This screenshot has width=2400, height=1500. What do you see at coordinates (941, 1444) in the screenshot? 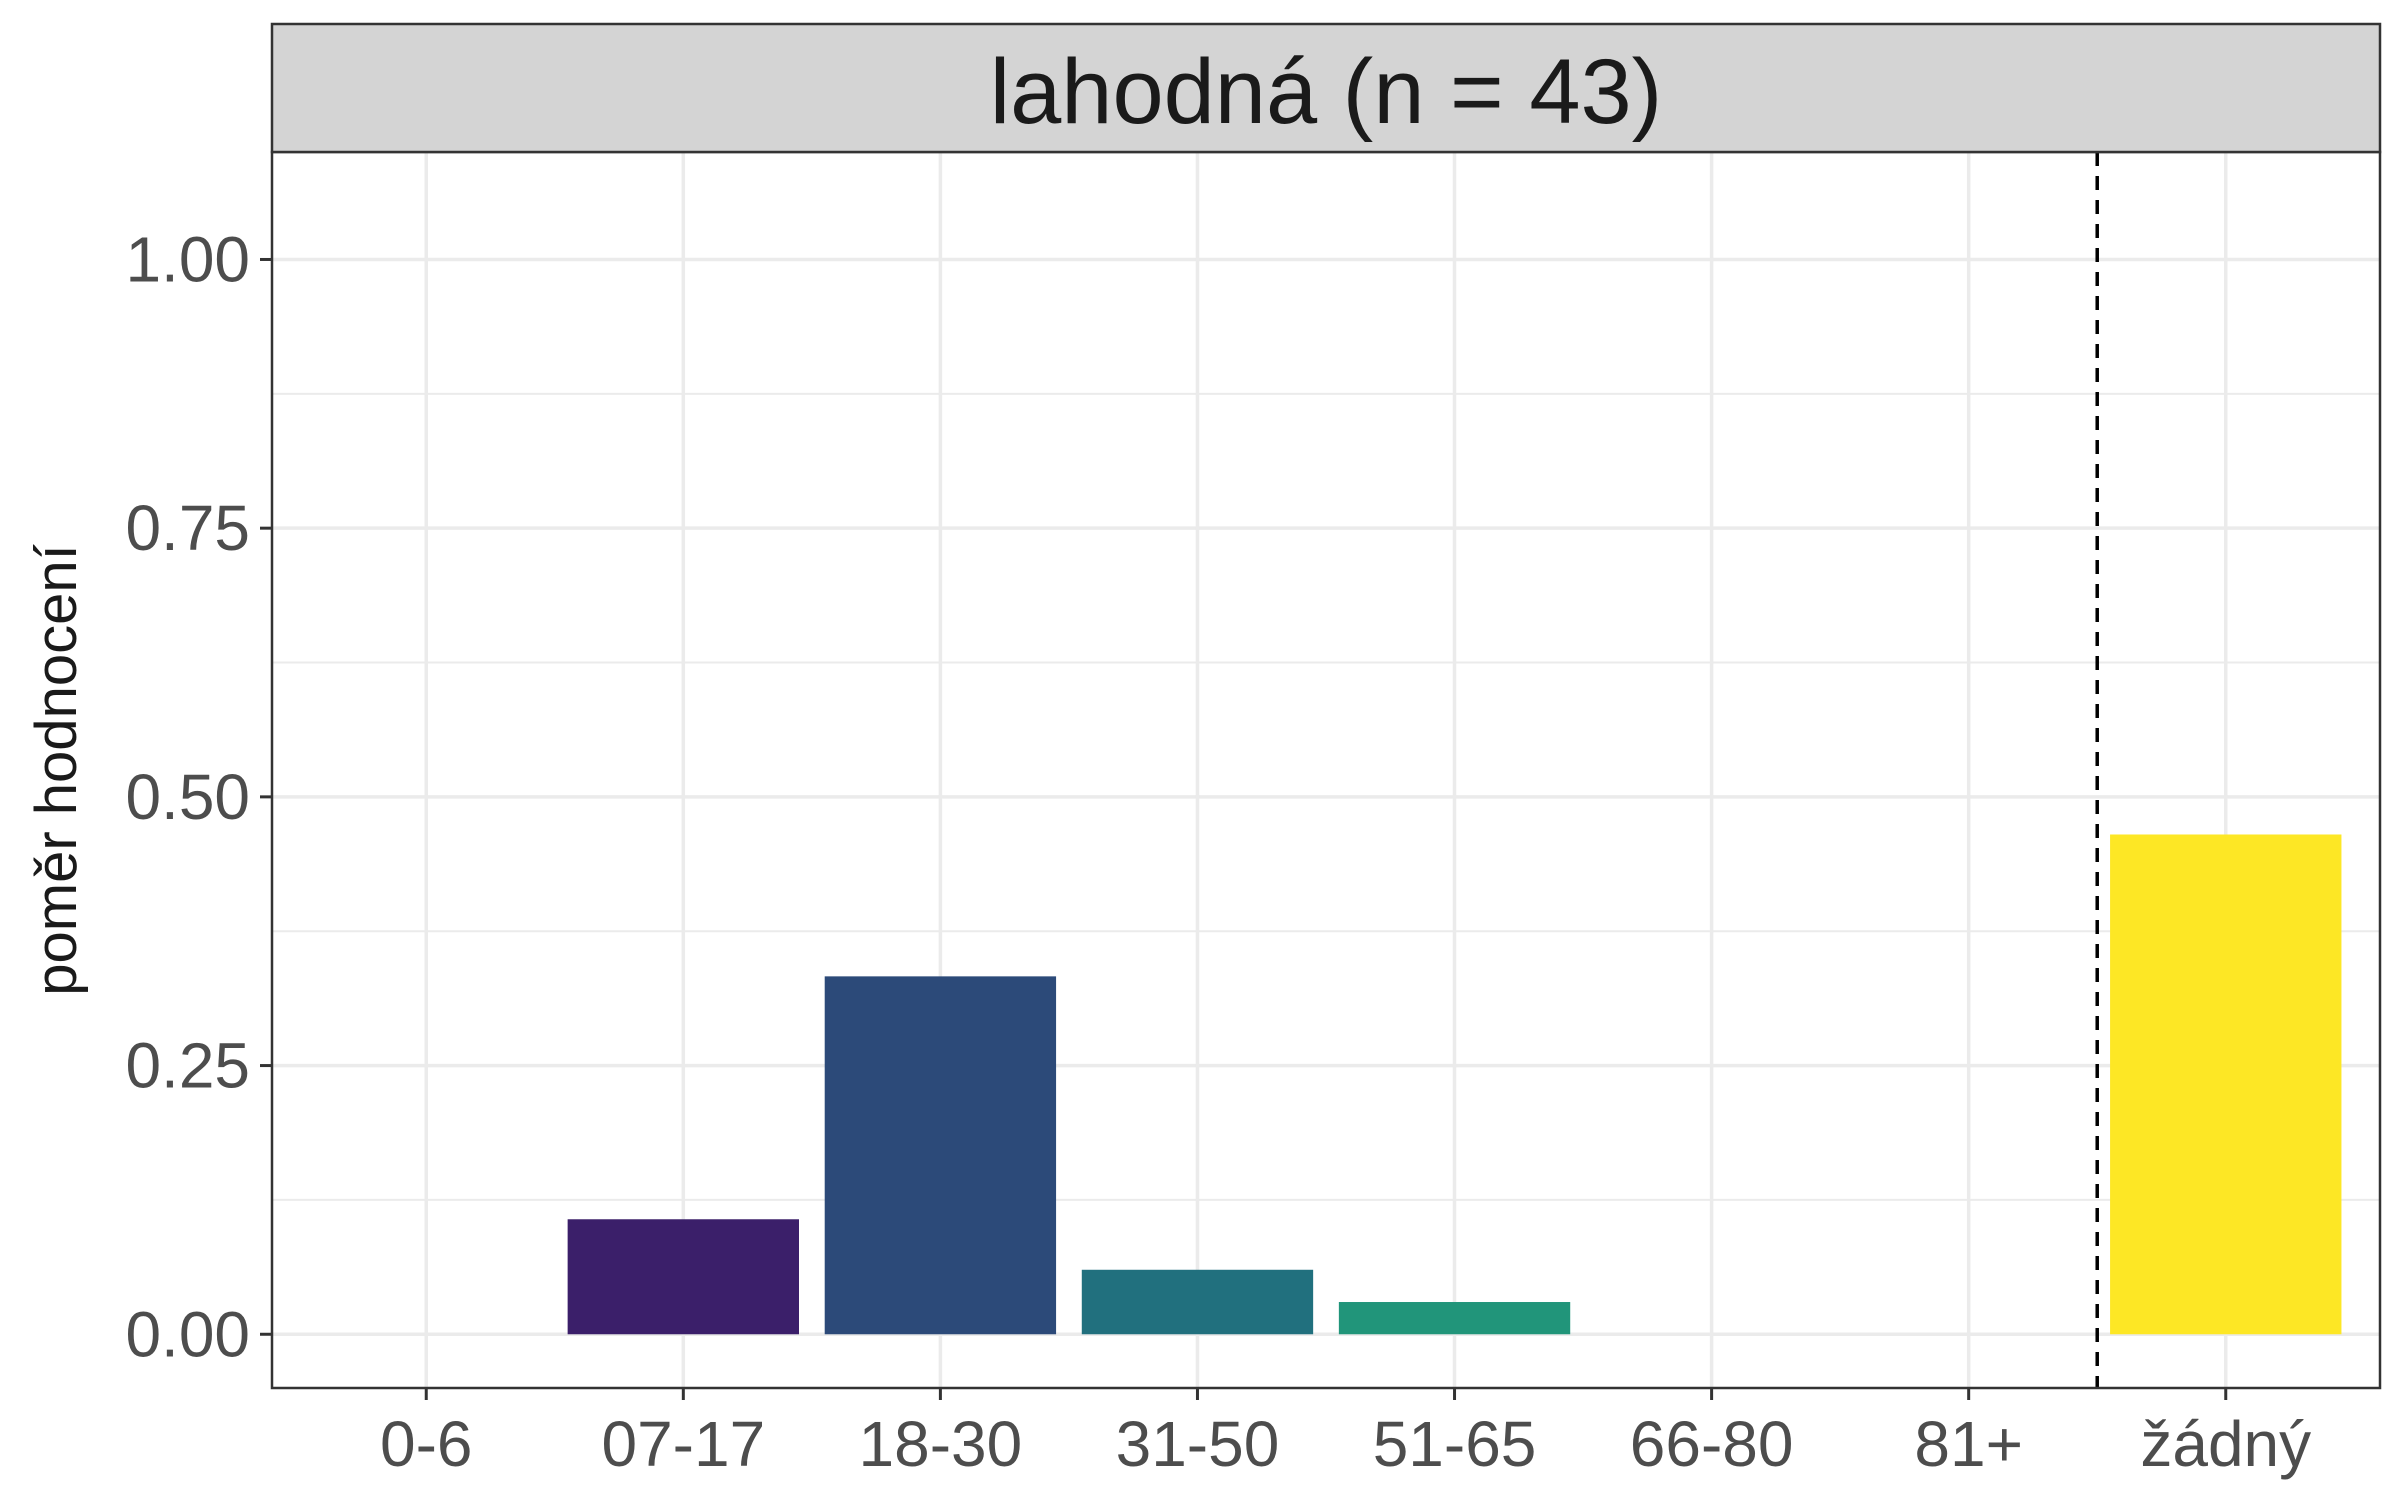
I see `x-tick-label: 18-30` at bounding box center [941, 1444].